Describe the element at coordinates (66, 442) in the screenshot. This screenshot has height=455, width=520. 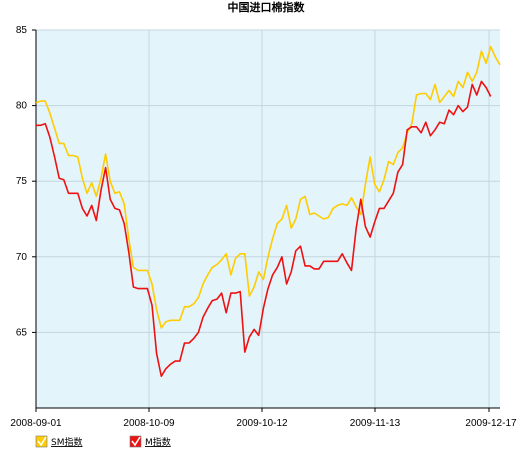
I see `legend-label: SM指数` at that location.